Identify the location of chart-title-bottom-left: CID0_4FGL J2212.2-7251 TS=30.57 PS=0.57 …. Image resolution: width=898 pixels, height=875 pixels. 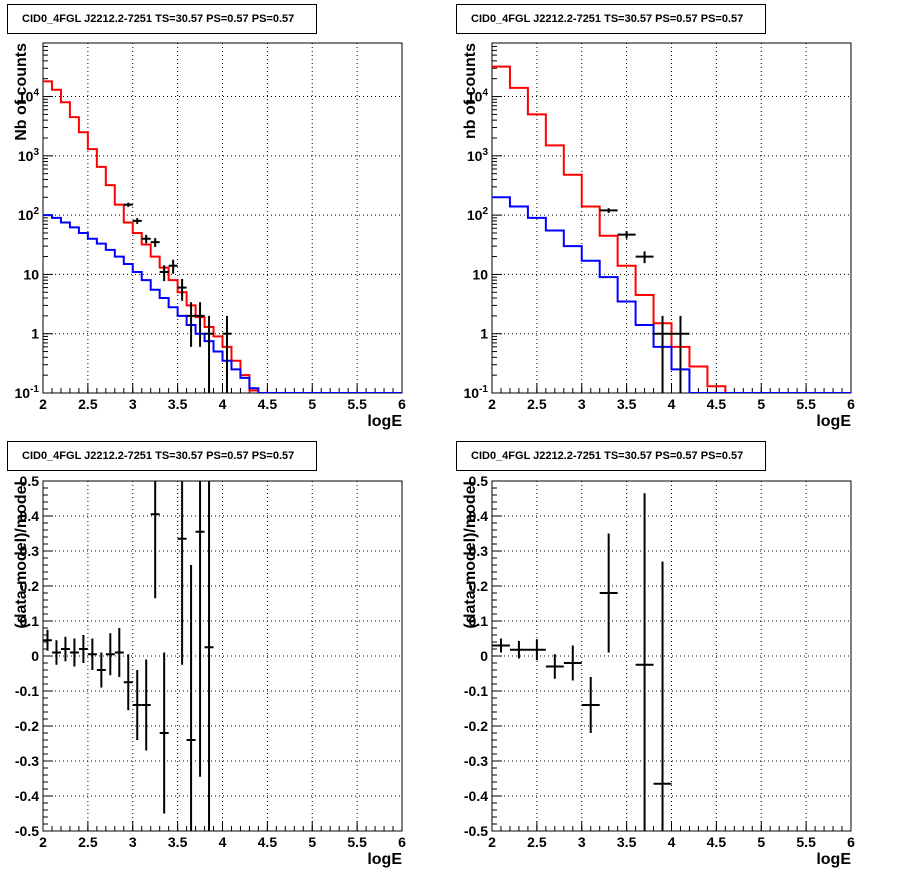
(162, 456).